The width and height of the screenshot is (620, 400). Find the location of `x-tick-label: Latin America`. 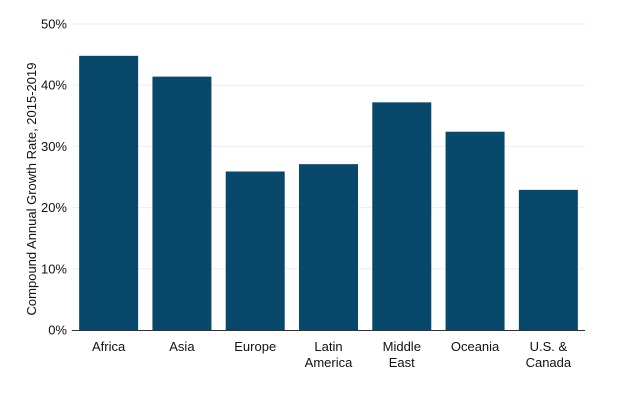

x-tick-label: Latin America is located at coordinates (329, 354).